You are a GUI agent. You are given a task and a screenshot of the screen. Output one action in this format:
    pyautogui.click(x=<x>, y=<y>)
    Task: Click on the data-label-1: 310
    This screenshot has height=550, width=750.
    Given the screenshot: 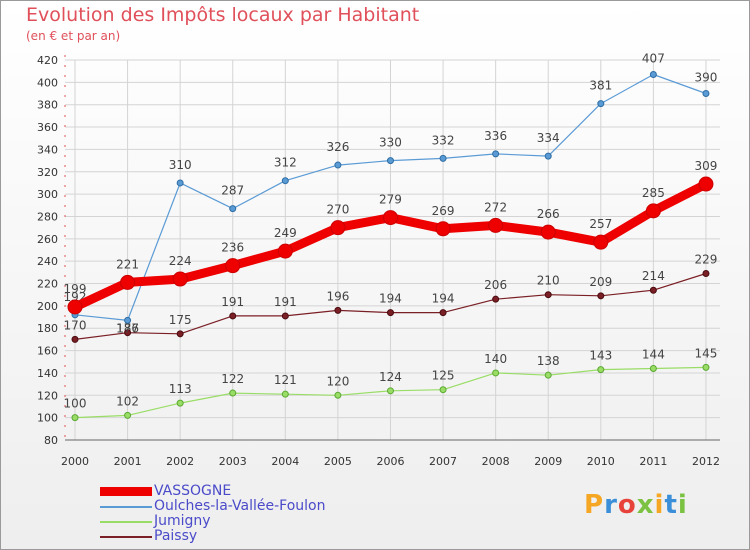 What is the action you would take?
    pyautogui.click(x=180, y=165)
    